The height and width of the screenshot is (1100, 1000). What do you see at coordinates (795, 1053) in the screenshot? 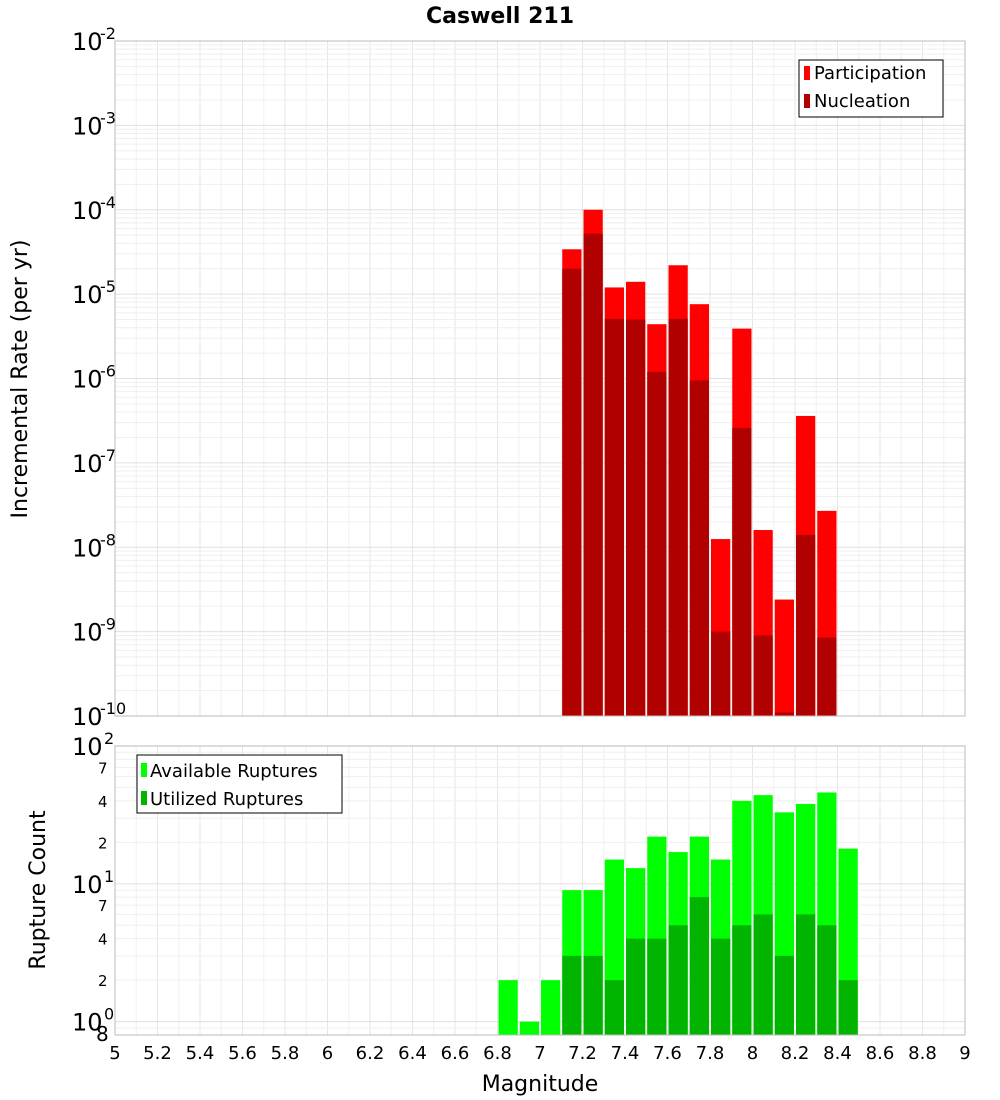
I see `x-tick-label: 8.2` at bounding box center [795, 1053].